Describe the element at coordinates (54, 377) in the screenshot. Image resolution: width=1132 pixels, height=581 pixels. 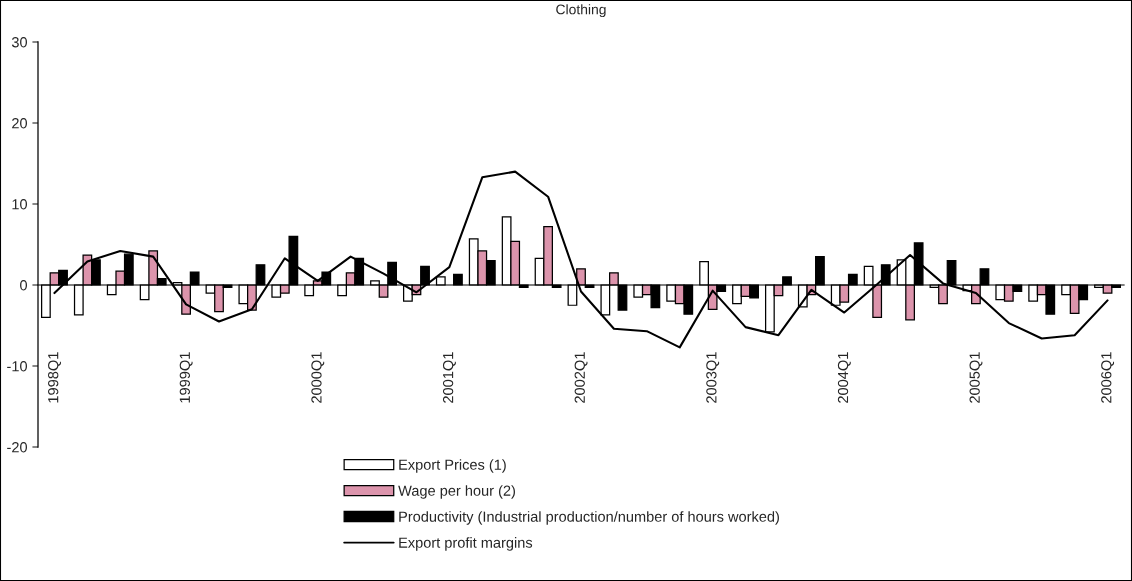
I see `x-tick-label: 1998Q1` at that location.